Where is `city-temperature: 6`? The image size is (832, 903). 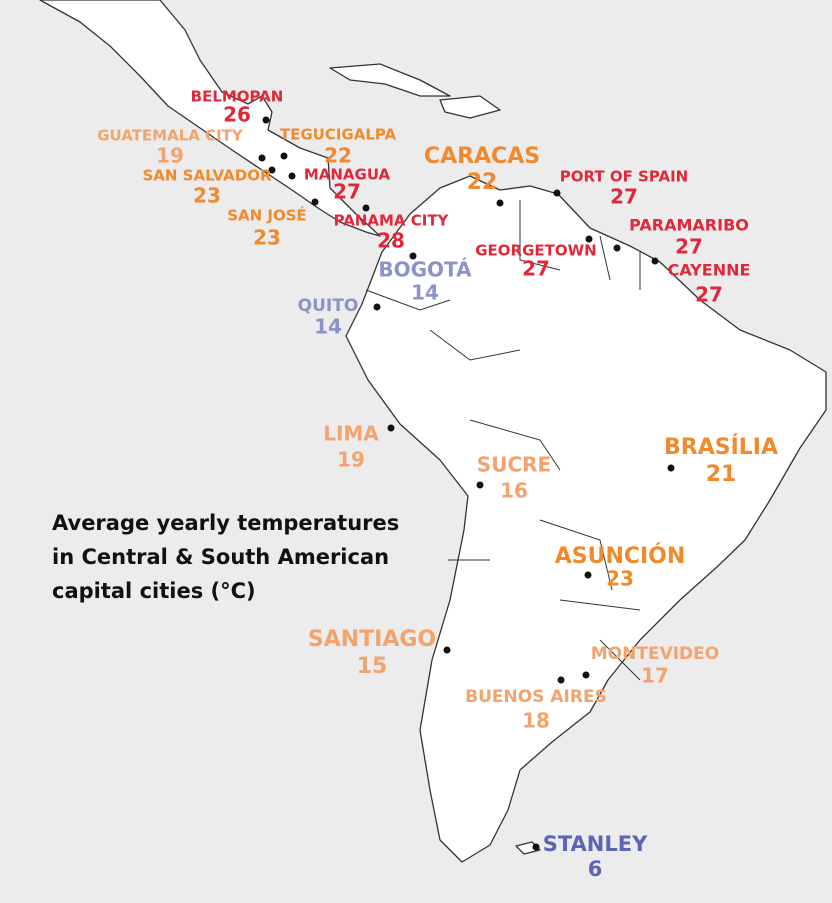 city-temperature: 6 is located at coordinates (595, 869).